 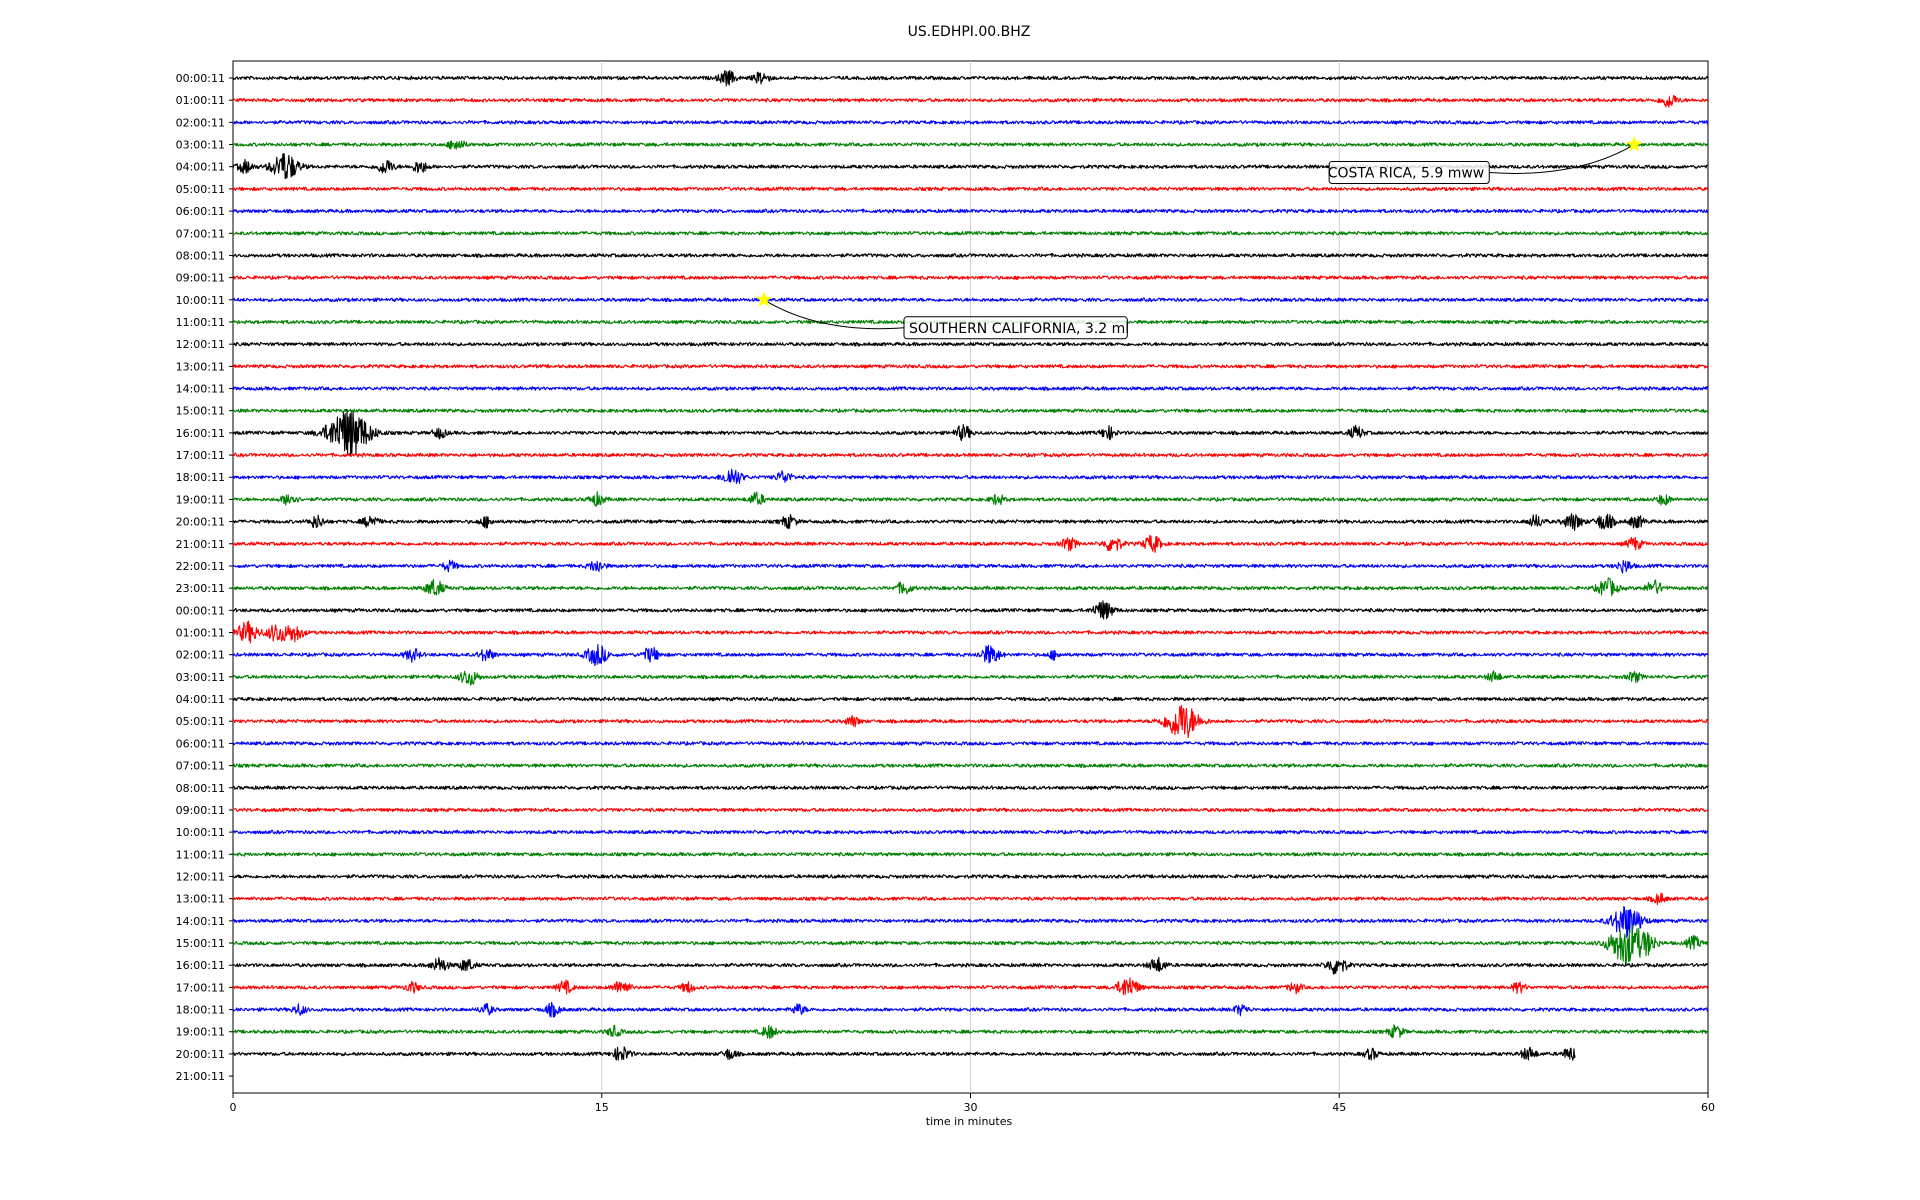 What do you see at coordinates (1485, 160) in the screenshot?
I see `event-annotation: COSTA RICA, 5.9 mww` at bounding box center [1485, 160].